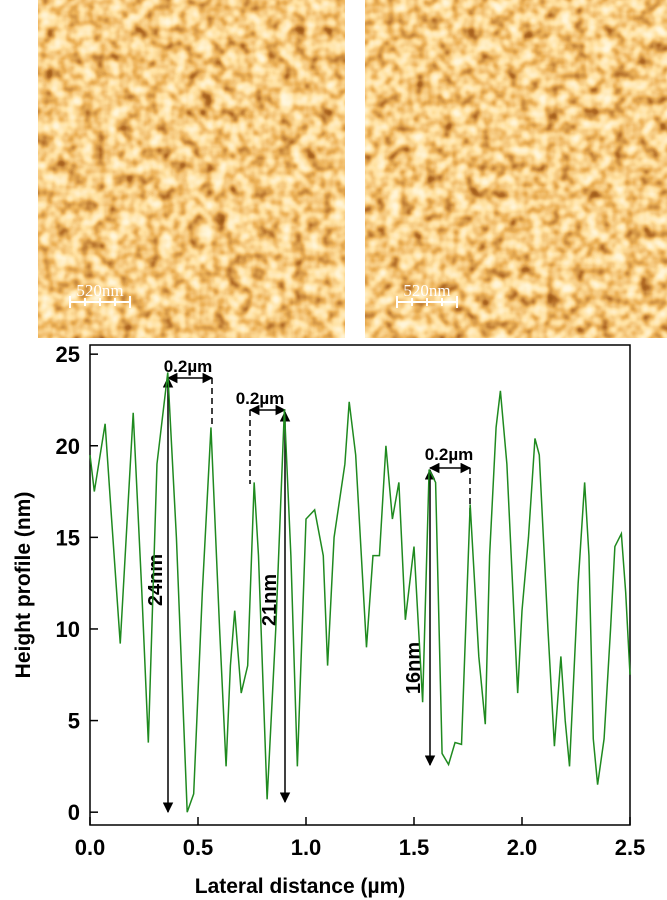 Image resolution: width=667 pixels, height=900 pixels. What do you see at coordinates (300, 886) in the screenshot?
I see `x-axis-title: Lateral distance (µm)` at bounding box center [300, 886].